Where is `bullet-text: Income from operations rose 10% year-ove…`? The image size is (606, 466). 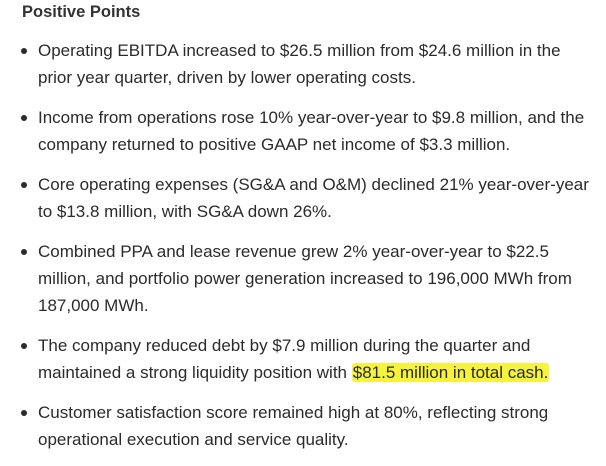
bullet-text: Income from operations rose 10% year-ove… is located at coordinates (311, 131).